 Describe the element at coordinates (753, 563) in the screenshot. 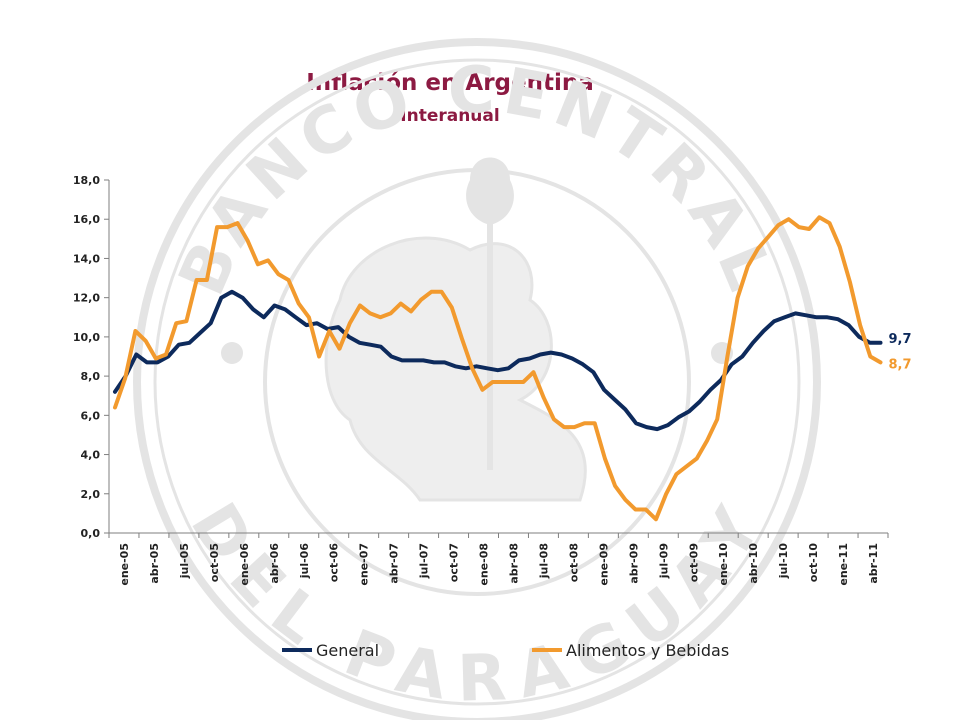

I see `x-tick-label: abr-10` at that location.